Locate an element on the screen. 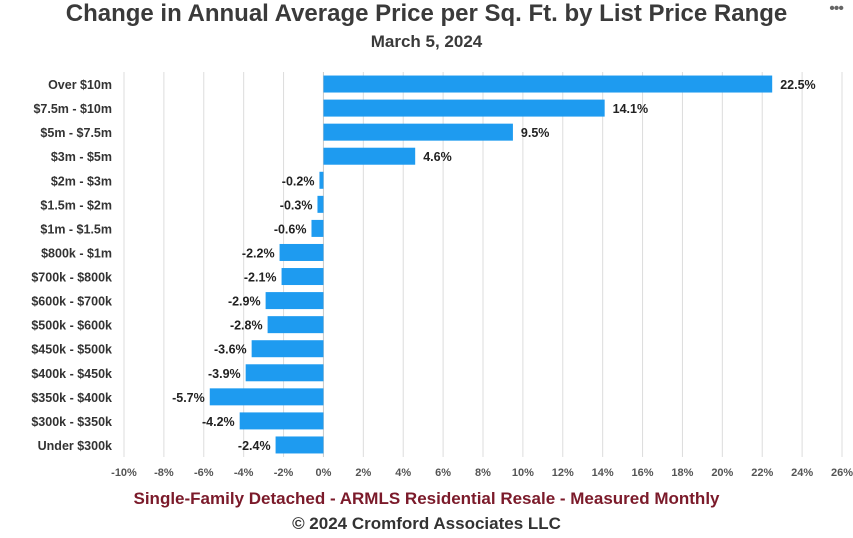  y-tick-label: $2m - $3m is located at coordinates (81, 181).